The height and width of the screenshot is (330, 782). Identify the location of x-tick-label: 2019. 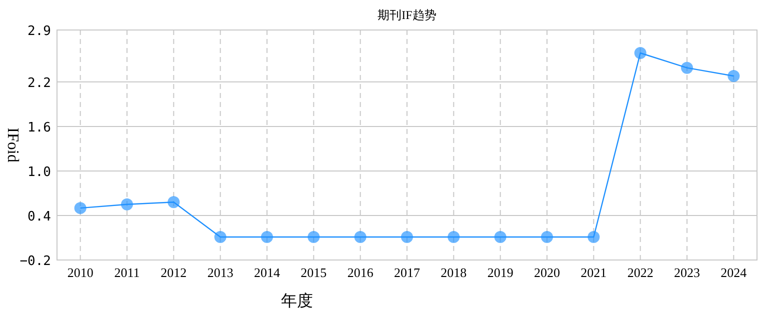
(500, 272).